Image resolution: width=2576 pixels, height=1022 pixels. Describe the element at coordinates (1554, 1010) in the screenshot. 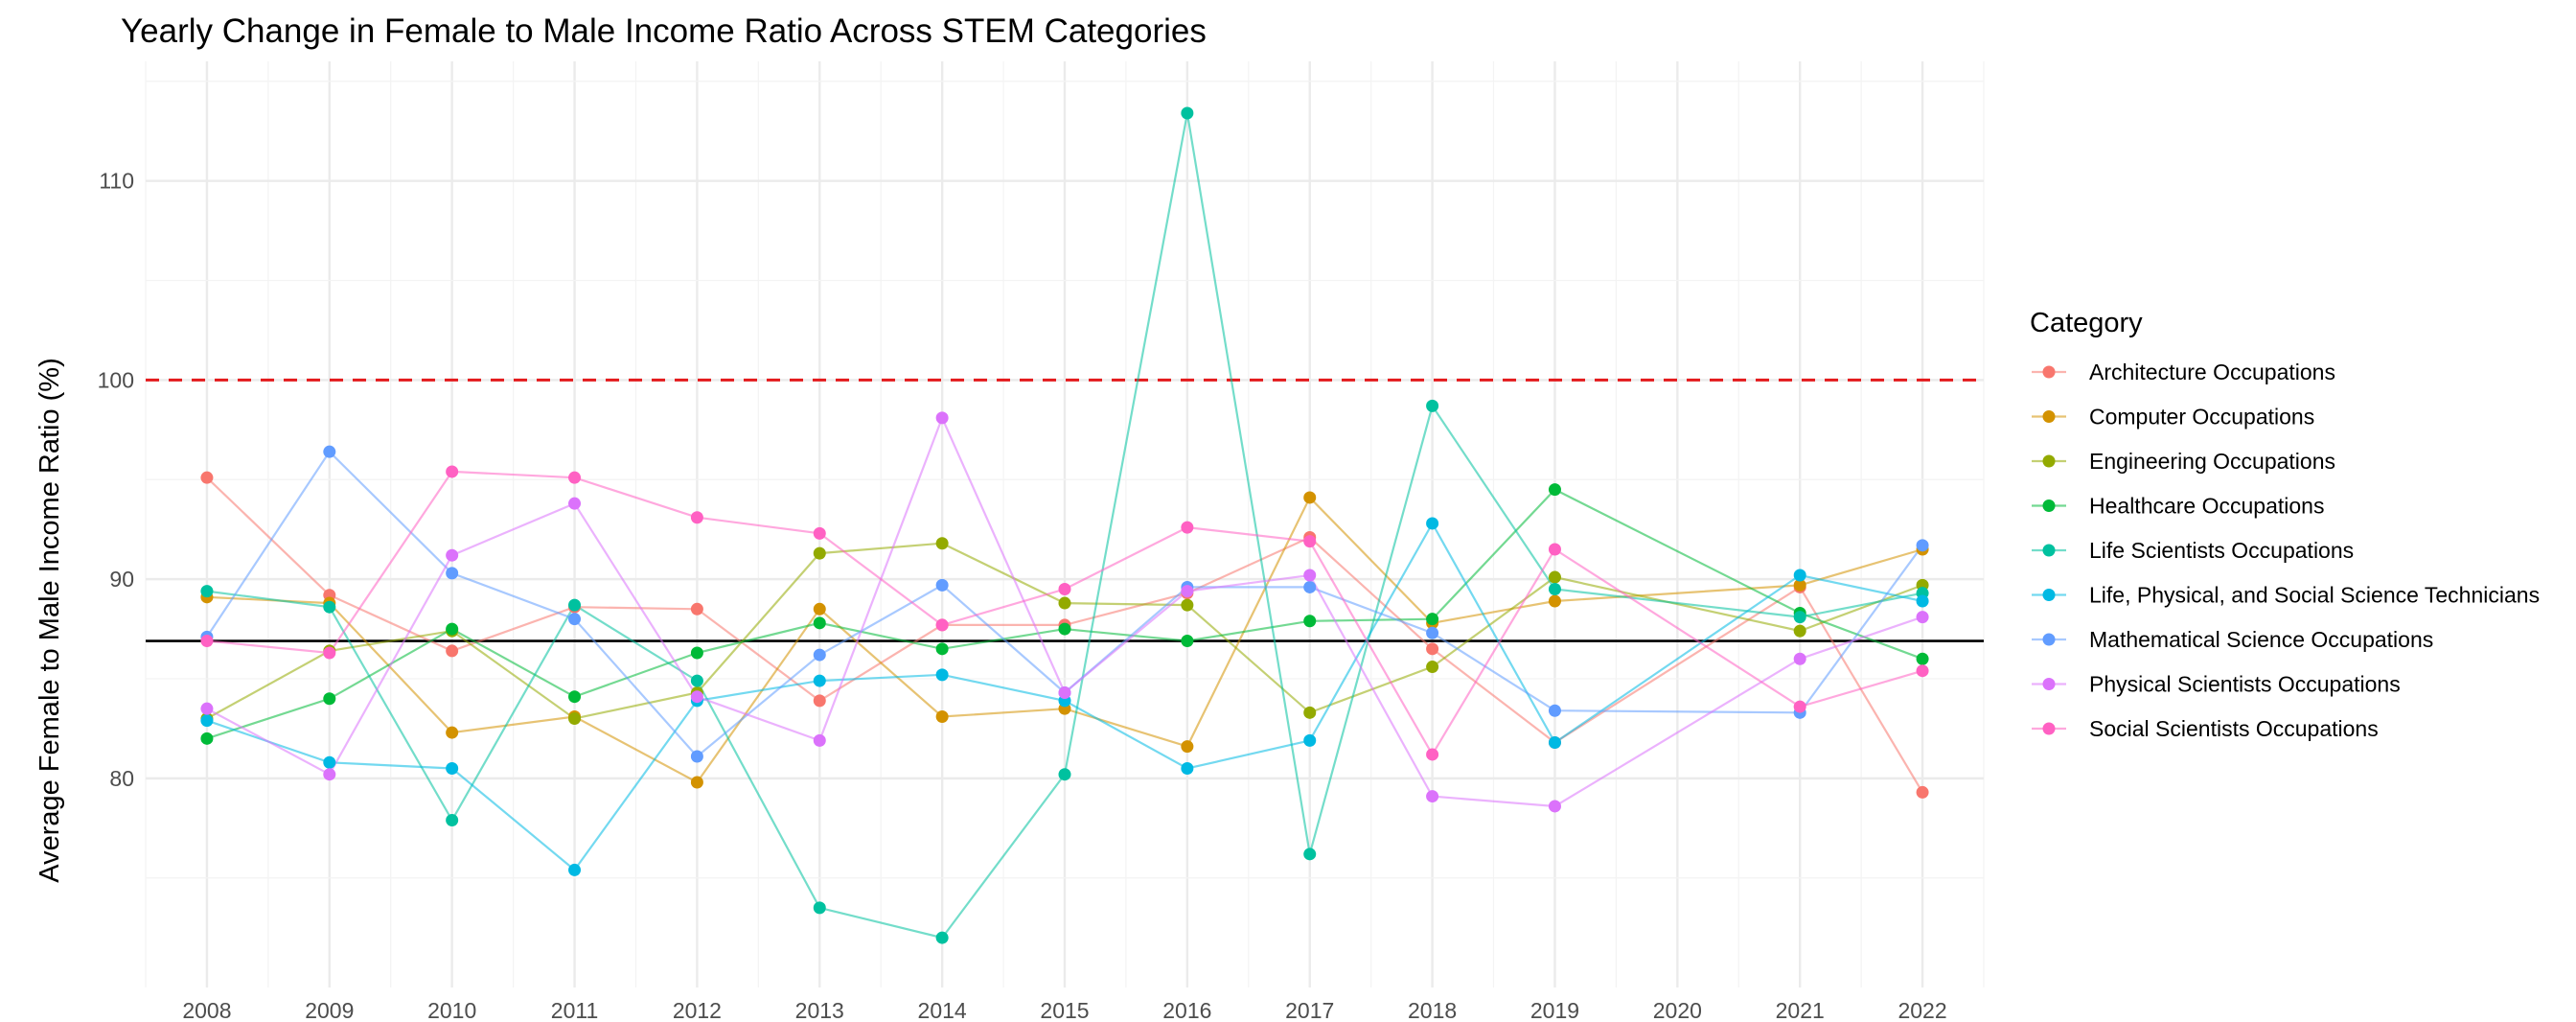

I see `x-tick-label: 2019` at that location.